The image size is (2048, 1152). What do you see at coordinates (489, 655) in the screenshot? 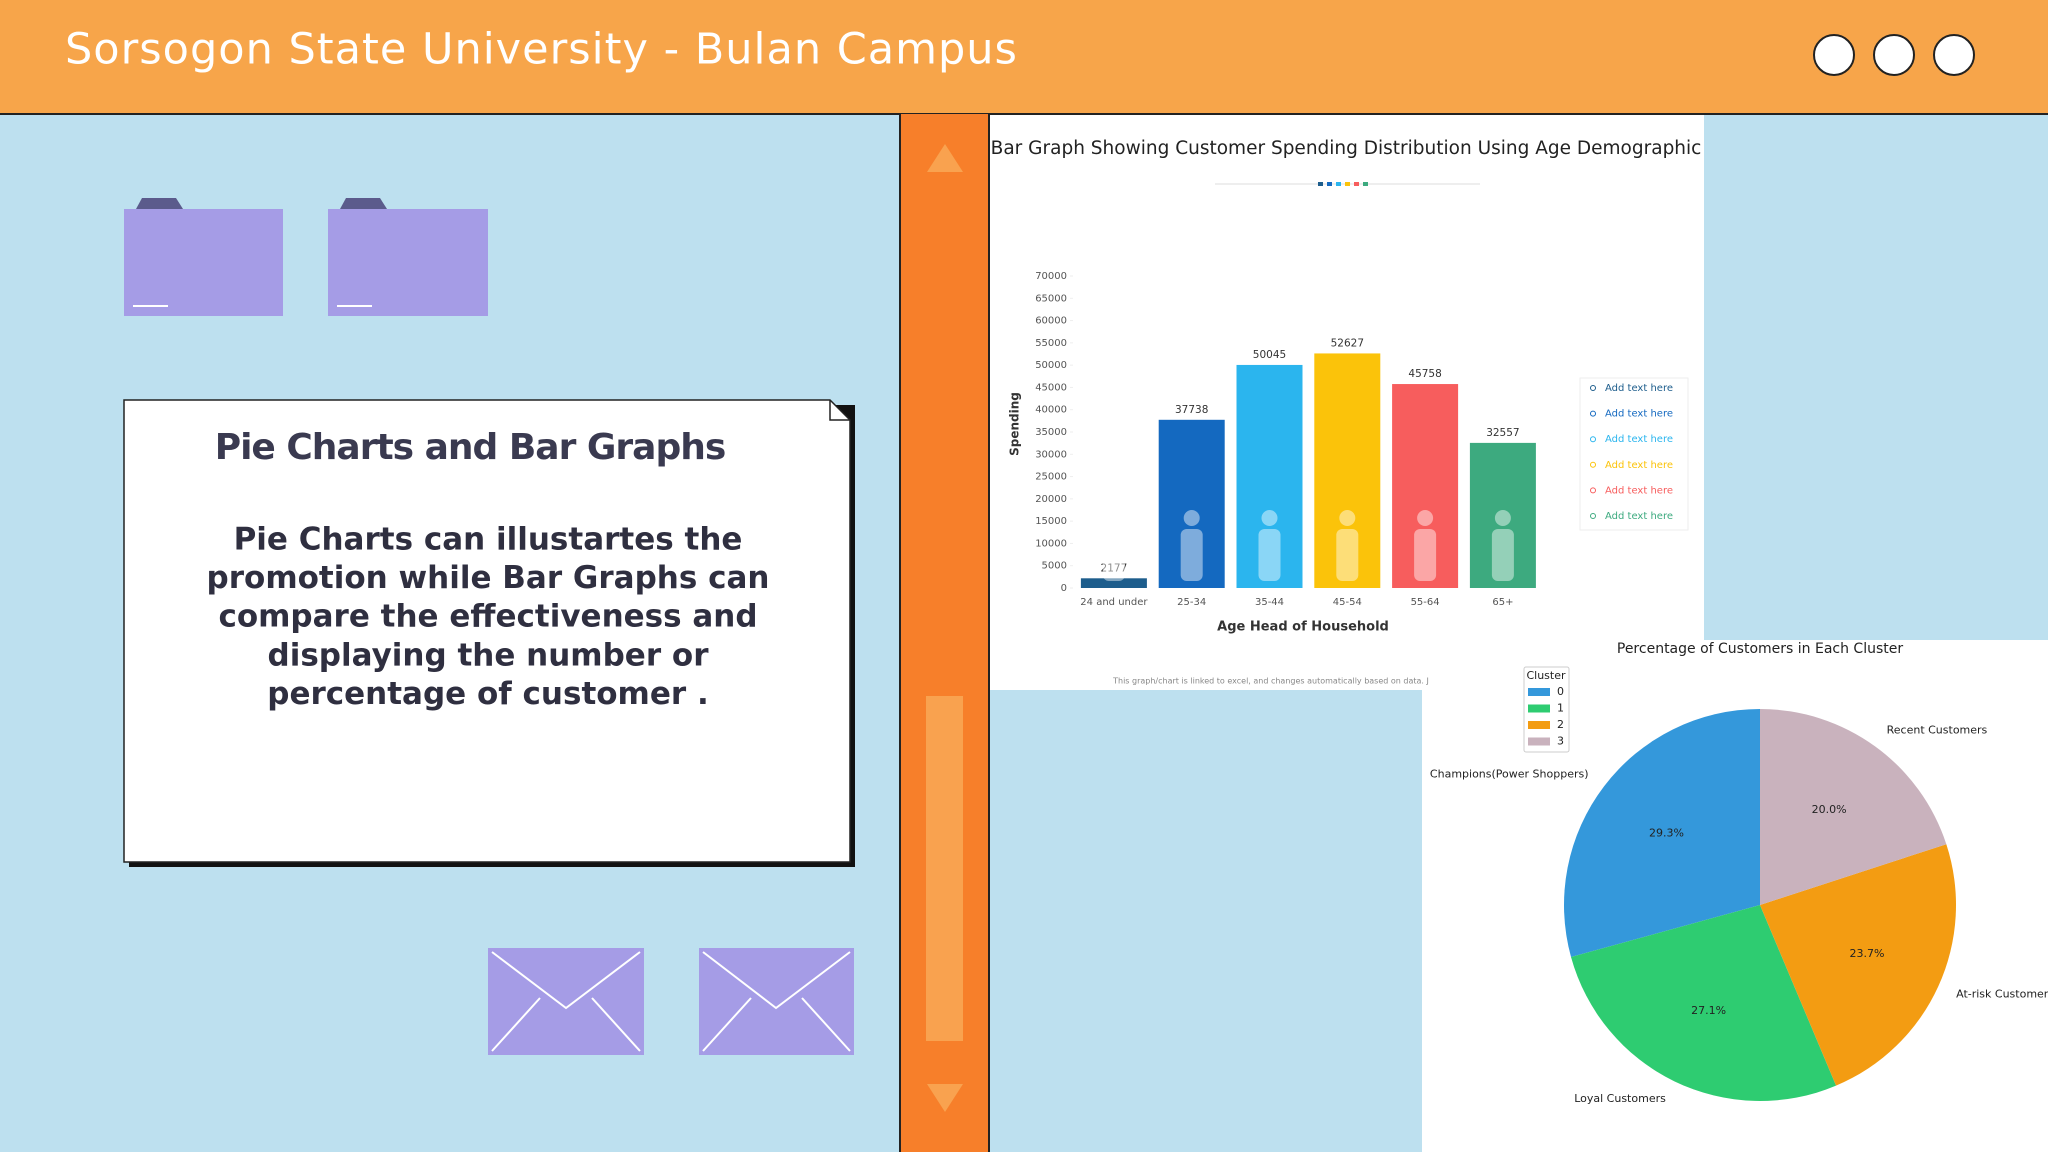
I see `card-body-line: displaying the number or` at bounding box center [489, 655].